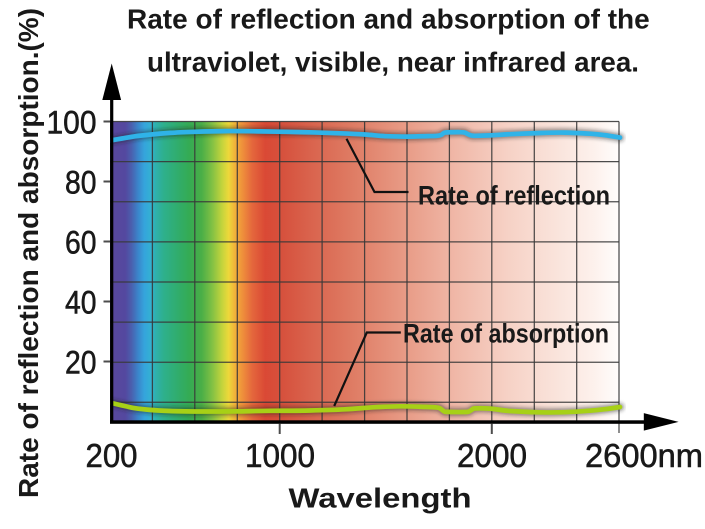  I want to click on svg-text: 2600nm, so click(644, 455).